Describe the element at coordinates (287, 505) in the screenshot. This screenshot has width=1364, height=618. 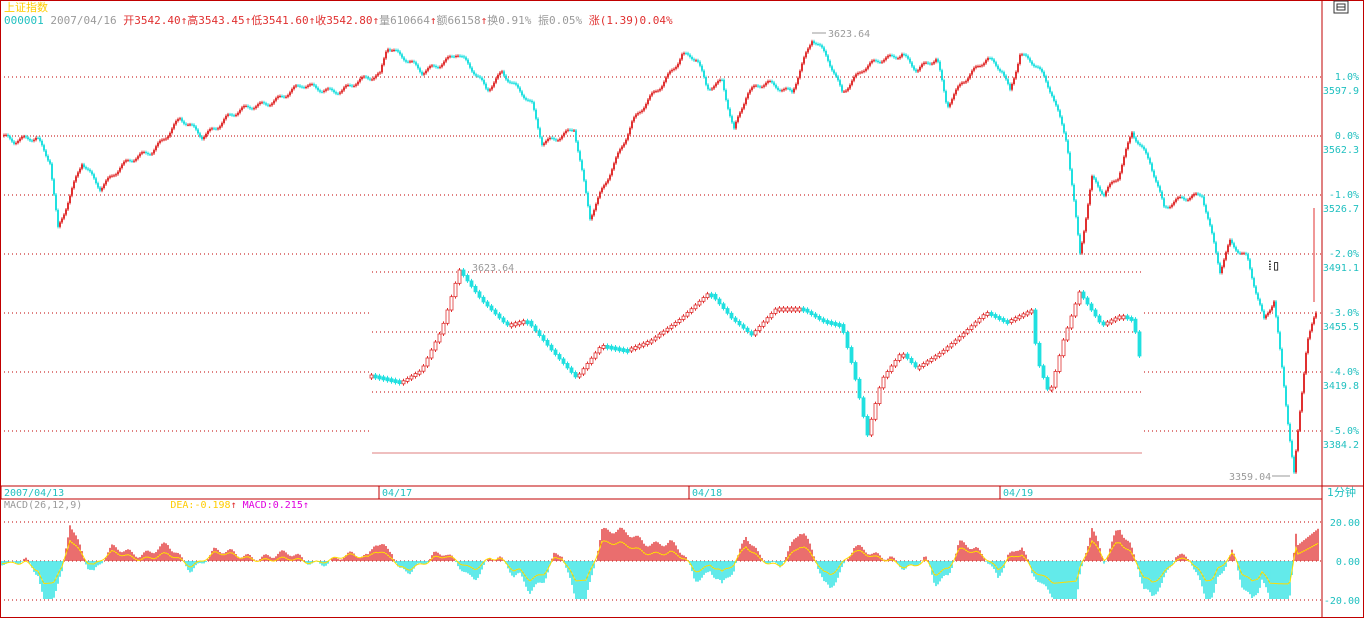
I see `macd-value: 0.215` at that location.